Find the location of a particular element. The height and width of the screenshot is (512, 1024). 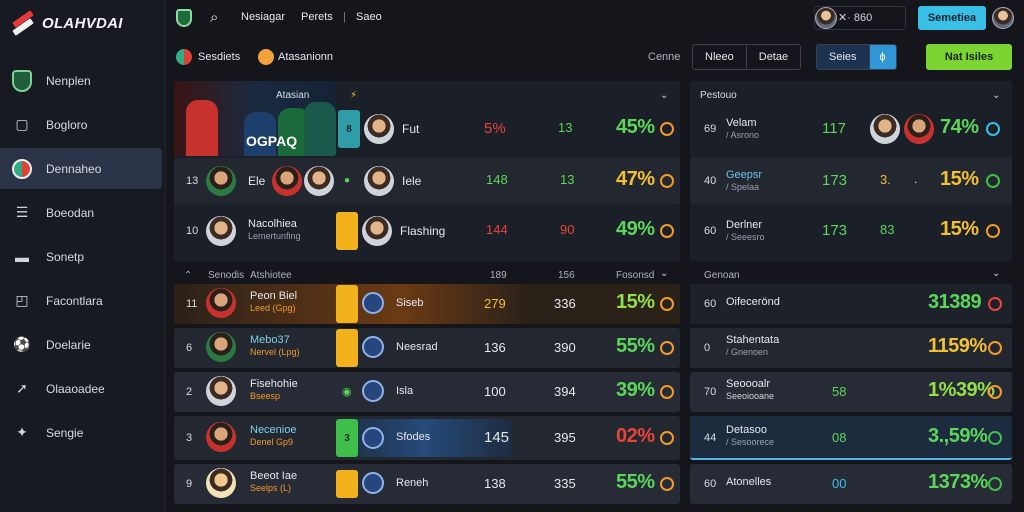

player-sub: Bseesp is located at coordinates (265, 396).